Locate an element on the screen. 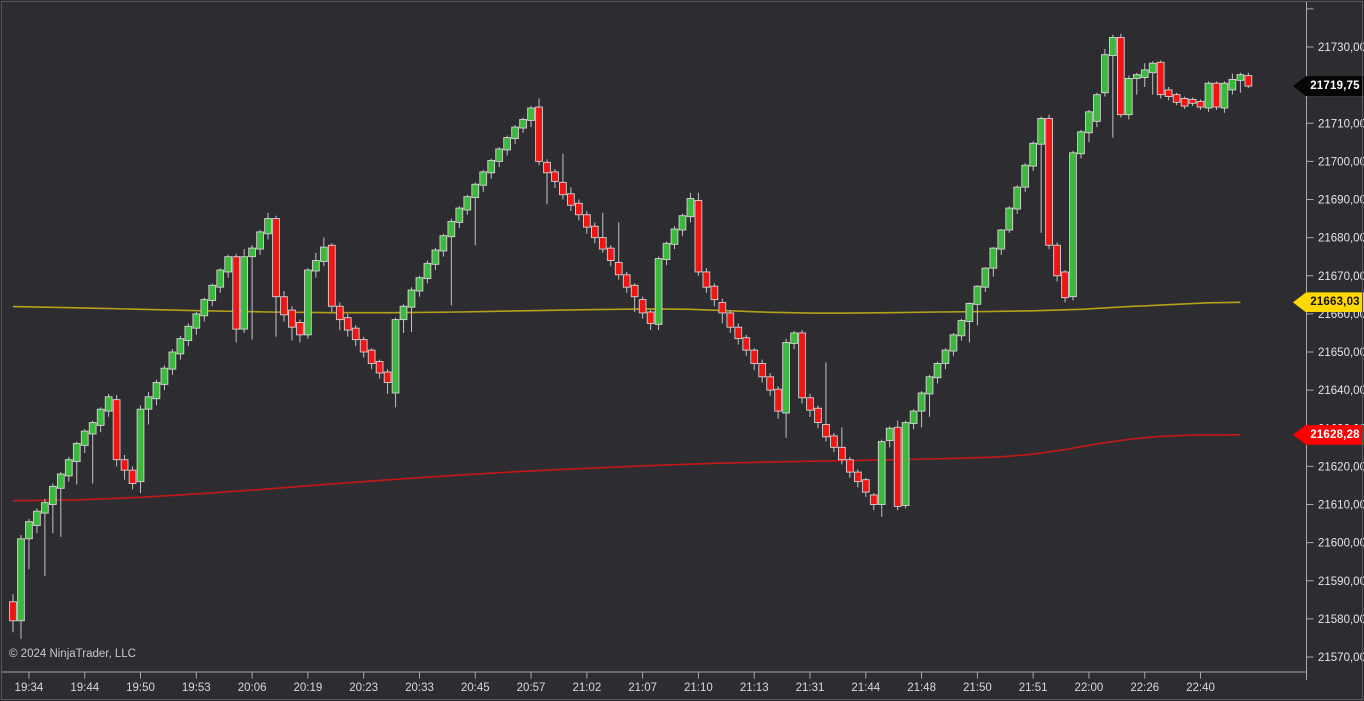 The height and width of the screenshot is (701, 1364). price-tick-label: 21570,00 is located at coordinates (1341, 658).